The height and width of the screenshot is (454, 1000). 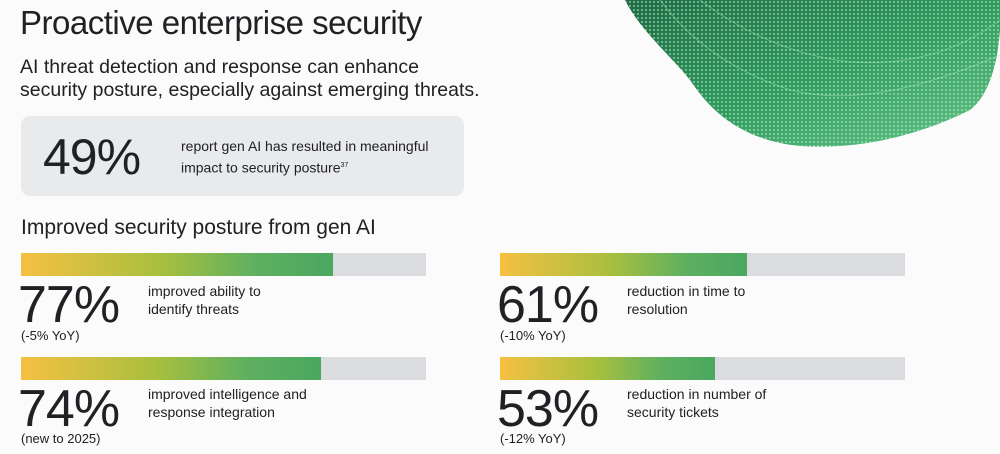 What do you see at coordinates (92, 157) in the screenshot?
I see `highlight-value: 49%` at bounding box center [92, 157].